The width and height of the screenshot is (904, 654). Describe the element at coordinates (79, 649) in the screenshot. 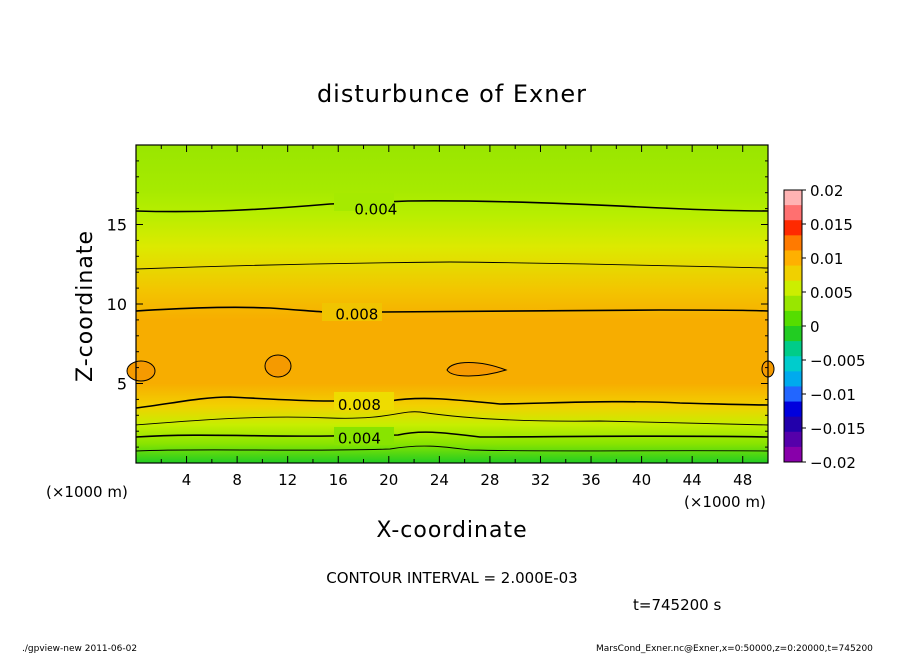

I see `footer-left-note: ./gpview-new 2011-06-02` at that location.